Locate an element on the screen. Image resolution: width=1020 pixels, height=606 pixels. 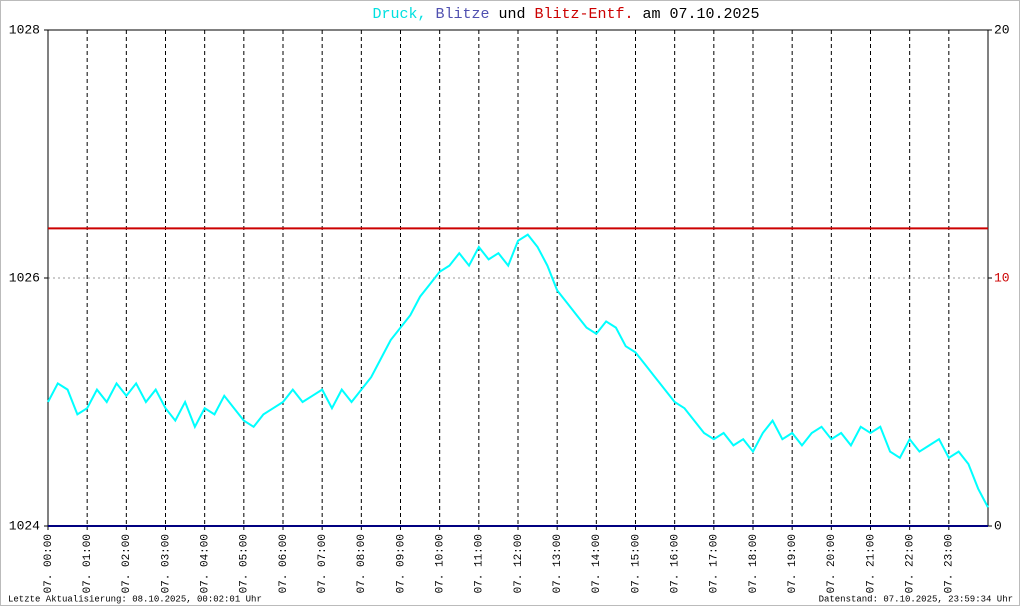
x-tick-label: 07. 04:00 is located at coordinates (206, 563).